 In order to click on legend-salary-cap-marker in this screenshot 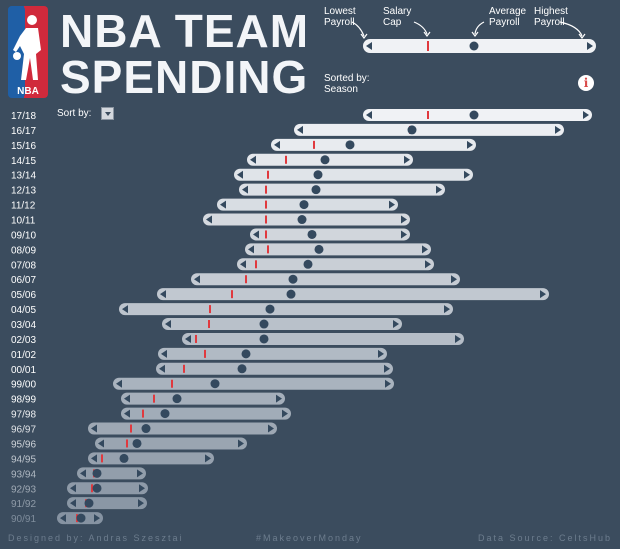, I will do `click(428, 46)`.